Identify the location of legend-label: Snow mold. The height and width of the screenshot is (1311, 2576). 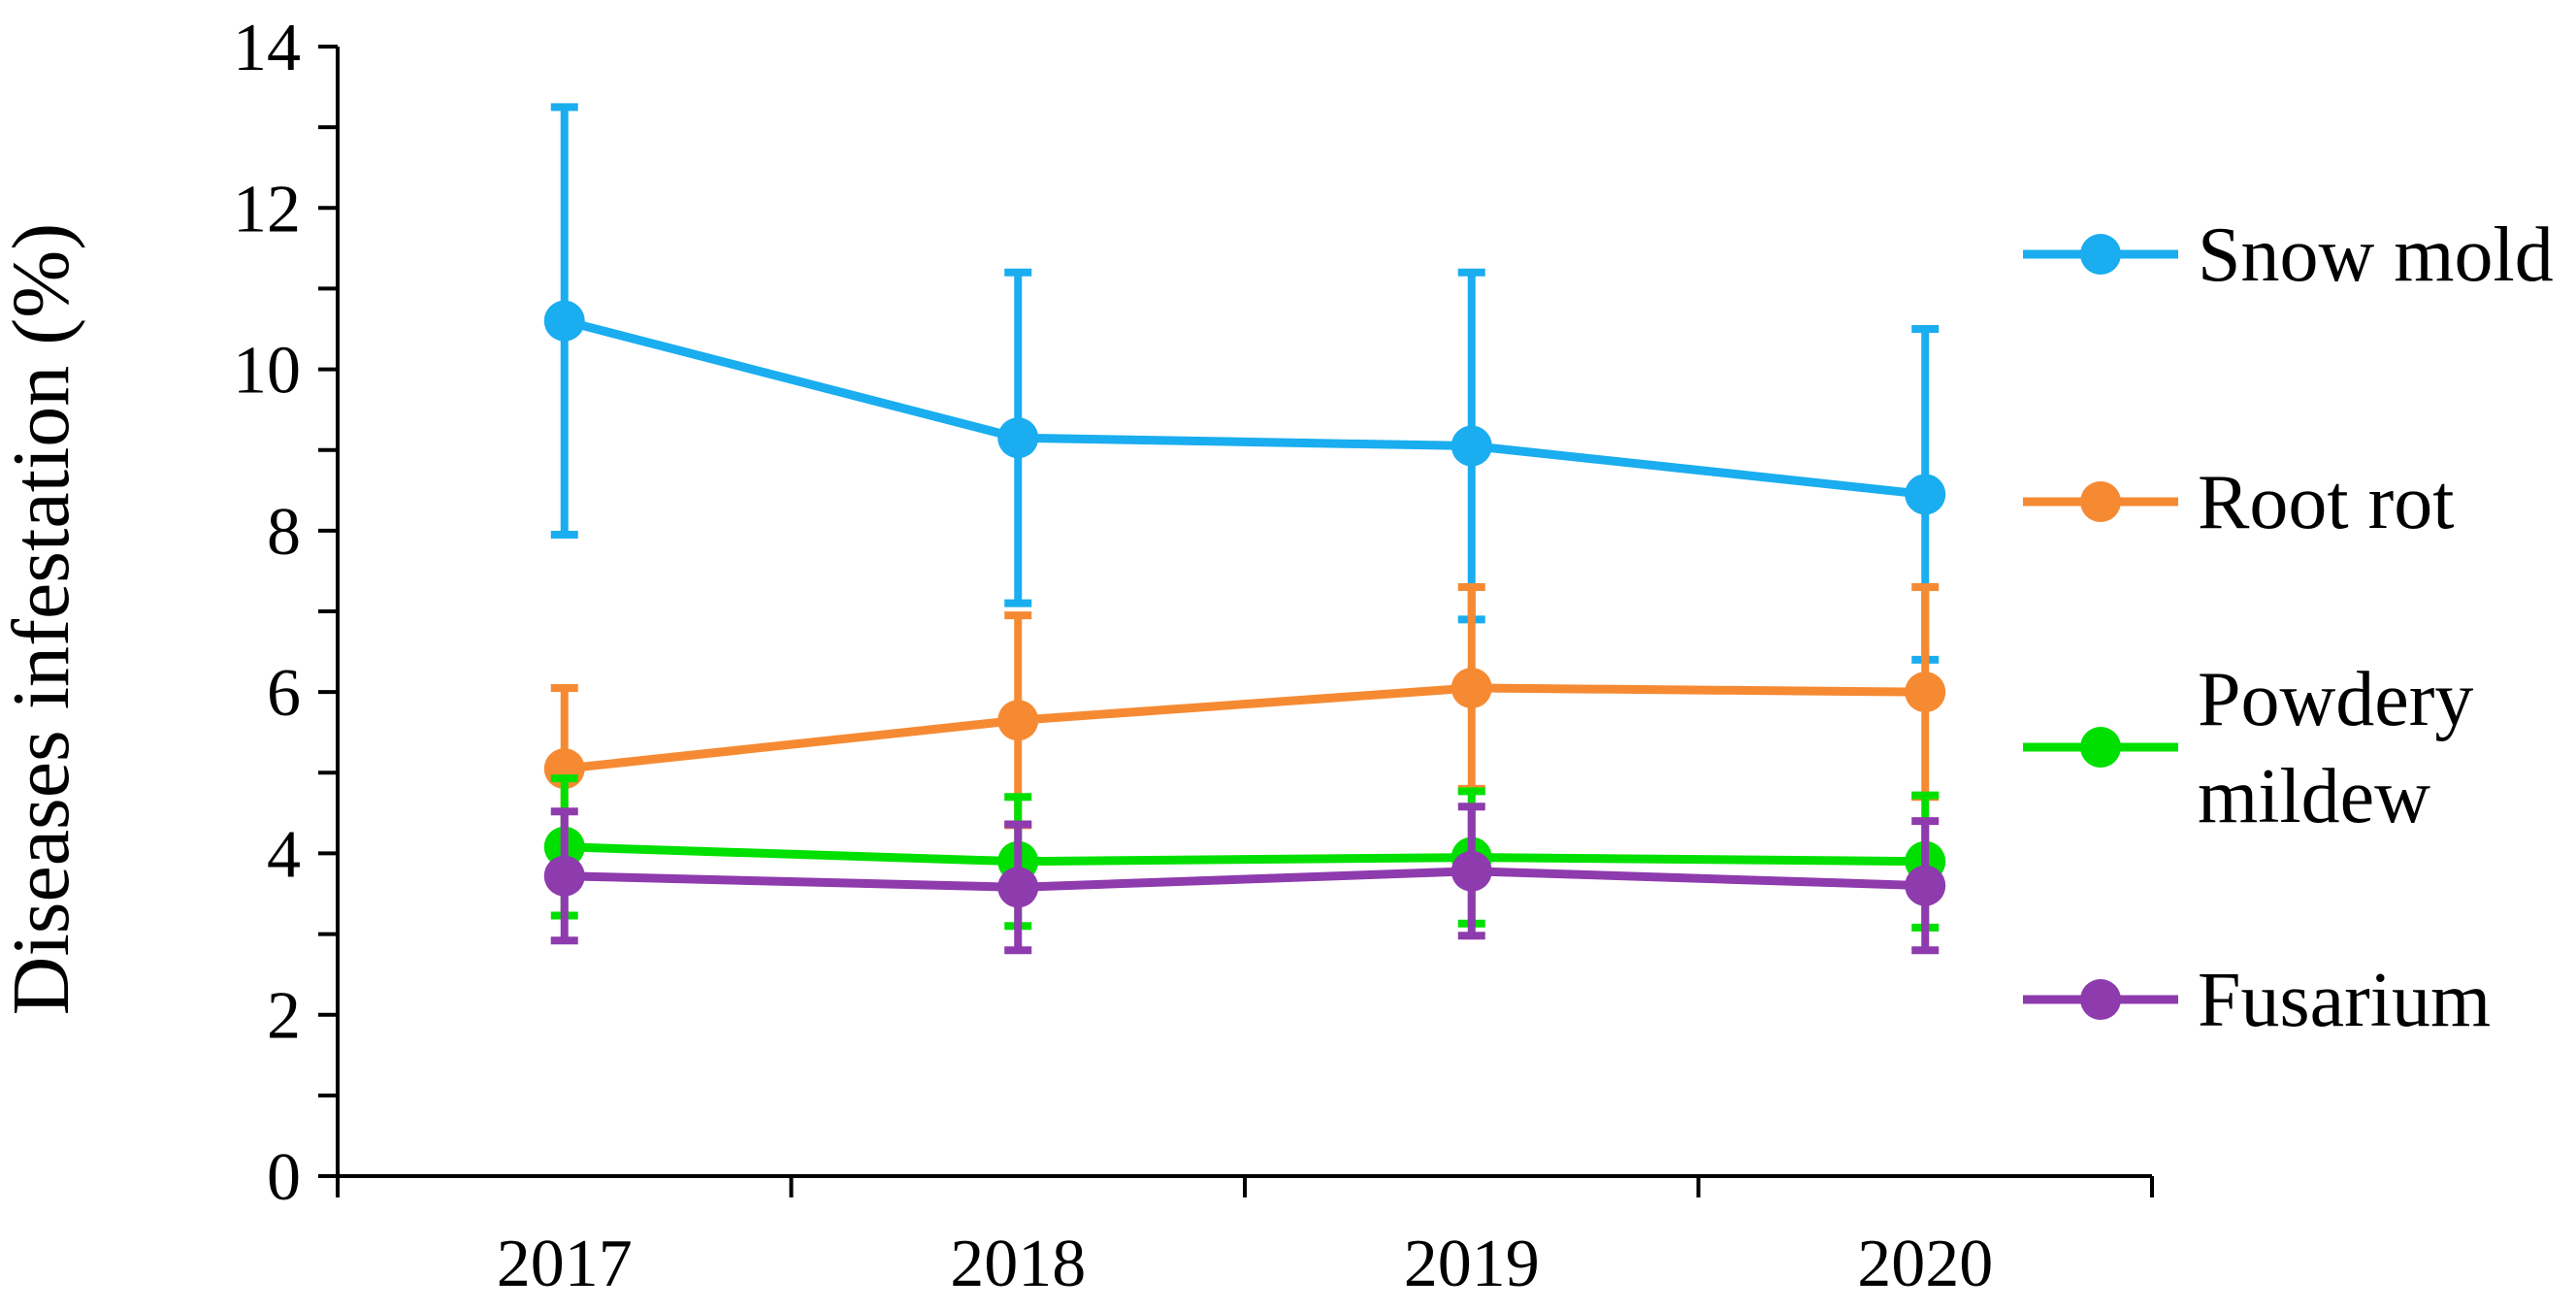
(2376, 255).